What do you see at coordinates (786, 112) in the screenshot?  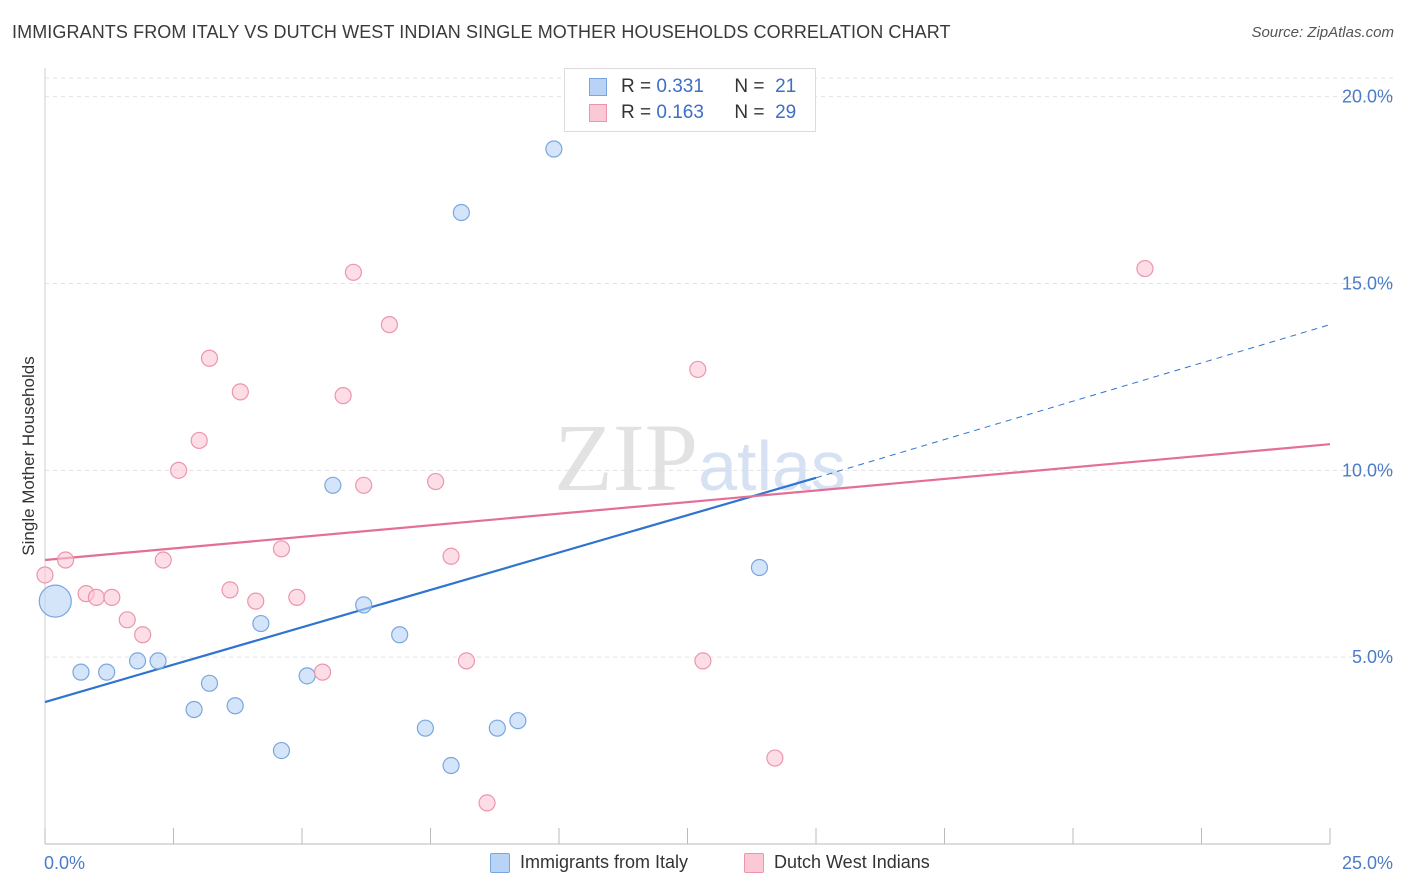 I see `dutch-n-value: 29` at bounding box center [786, 112].